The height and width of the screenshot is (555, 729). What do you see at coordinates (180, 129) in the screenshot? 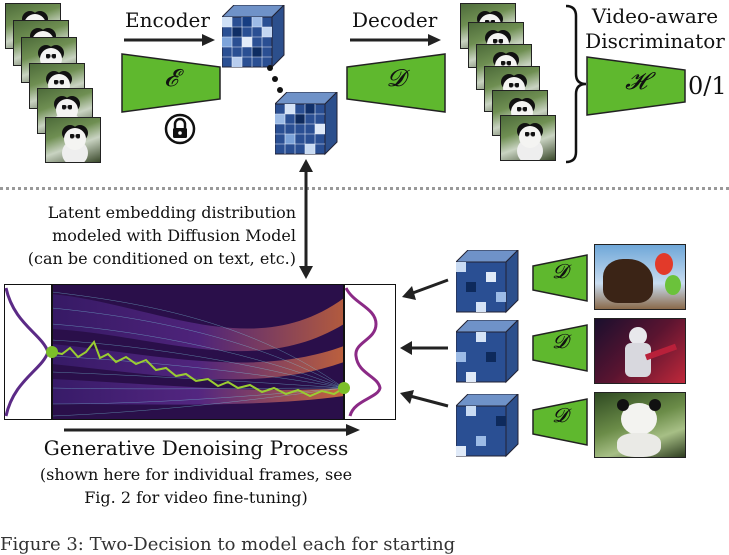
I see `lock-icon` at bounding box center [180, 129].